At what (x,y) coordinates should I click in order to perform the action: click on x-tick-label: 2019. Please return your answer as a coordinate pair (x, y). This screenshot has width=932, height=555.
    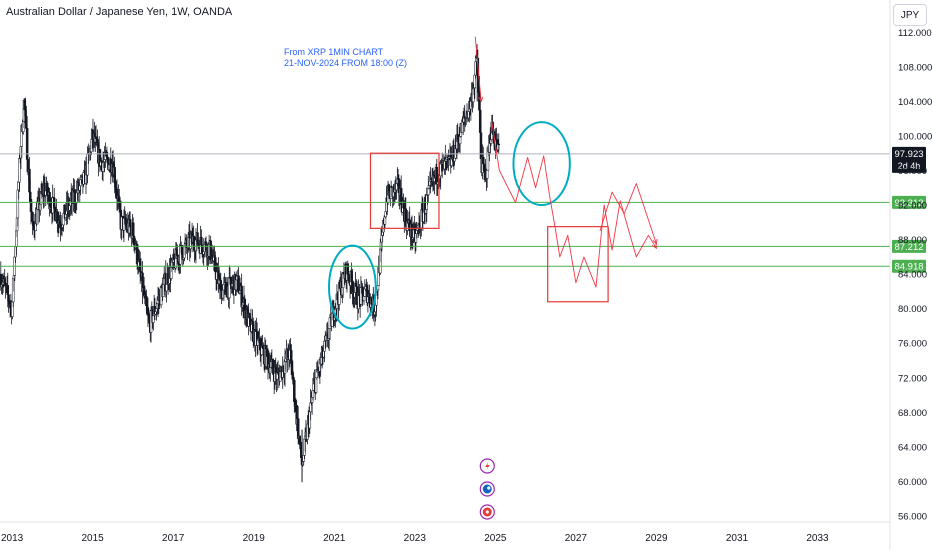
    Looking at the image, I should click on (254, 538).